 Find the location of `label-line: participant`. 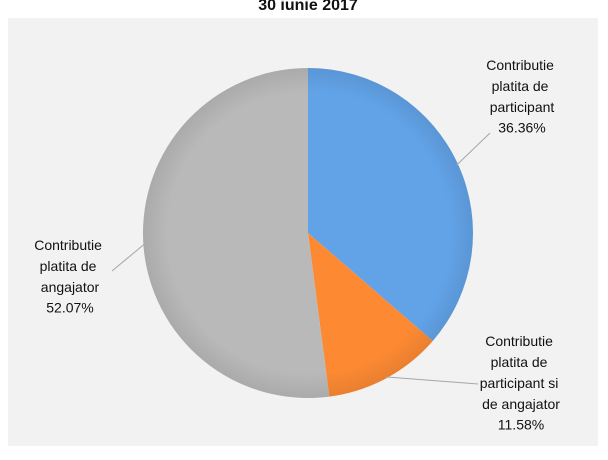

label-line: participant is located at coordinates (522, 107).